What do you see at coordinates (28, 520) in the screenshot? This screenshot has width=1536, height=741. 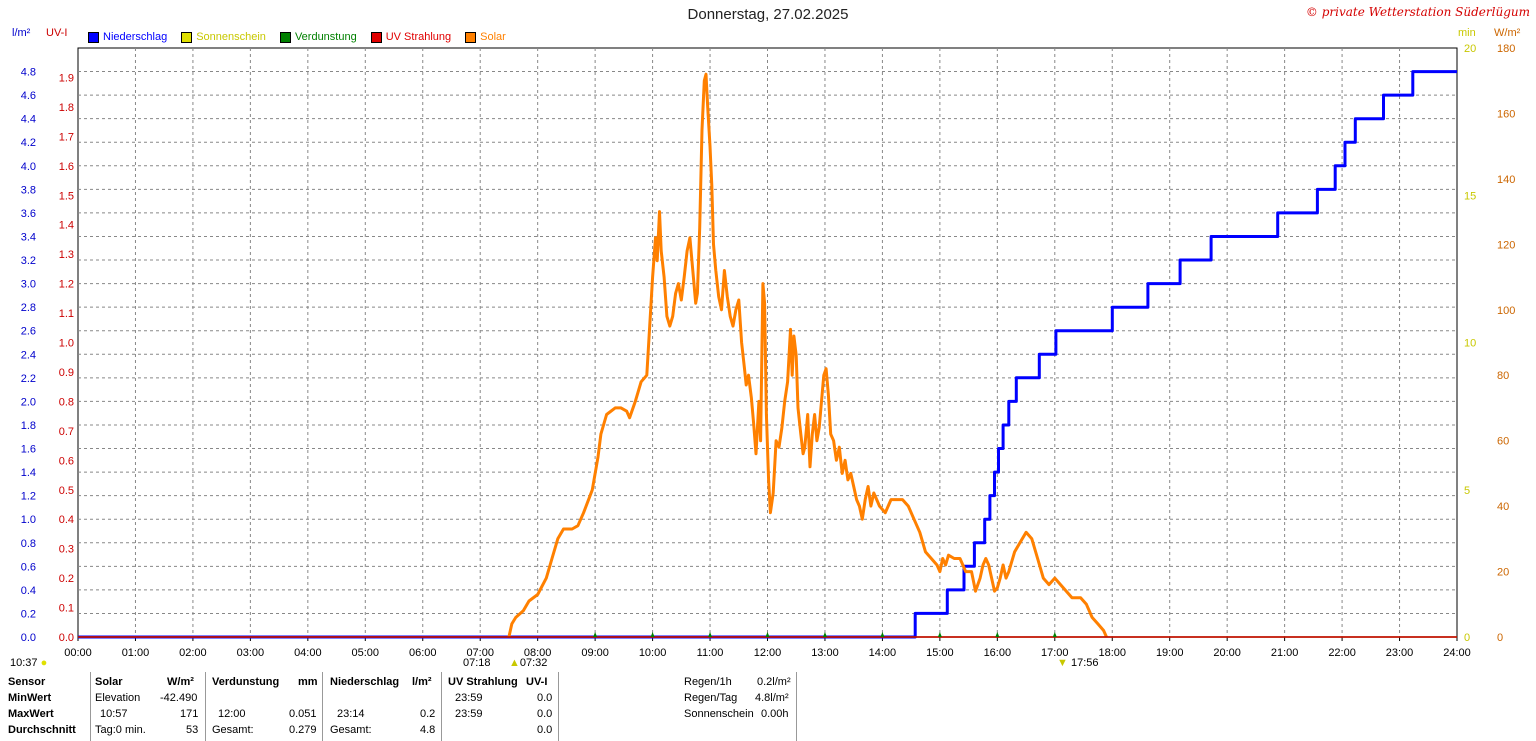 I see `precip-tick-label: 1.0` at bounding box center [28, 520].